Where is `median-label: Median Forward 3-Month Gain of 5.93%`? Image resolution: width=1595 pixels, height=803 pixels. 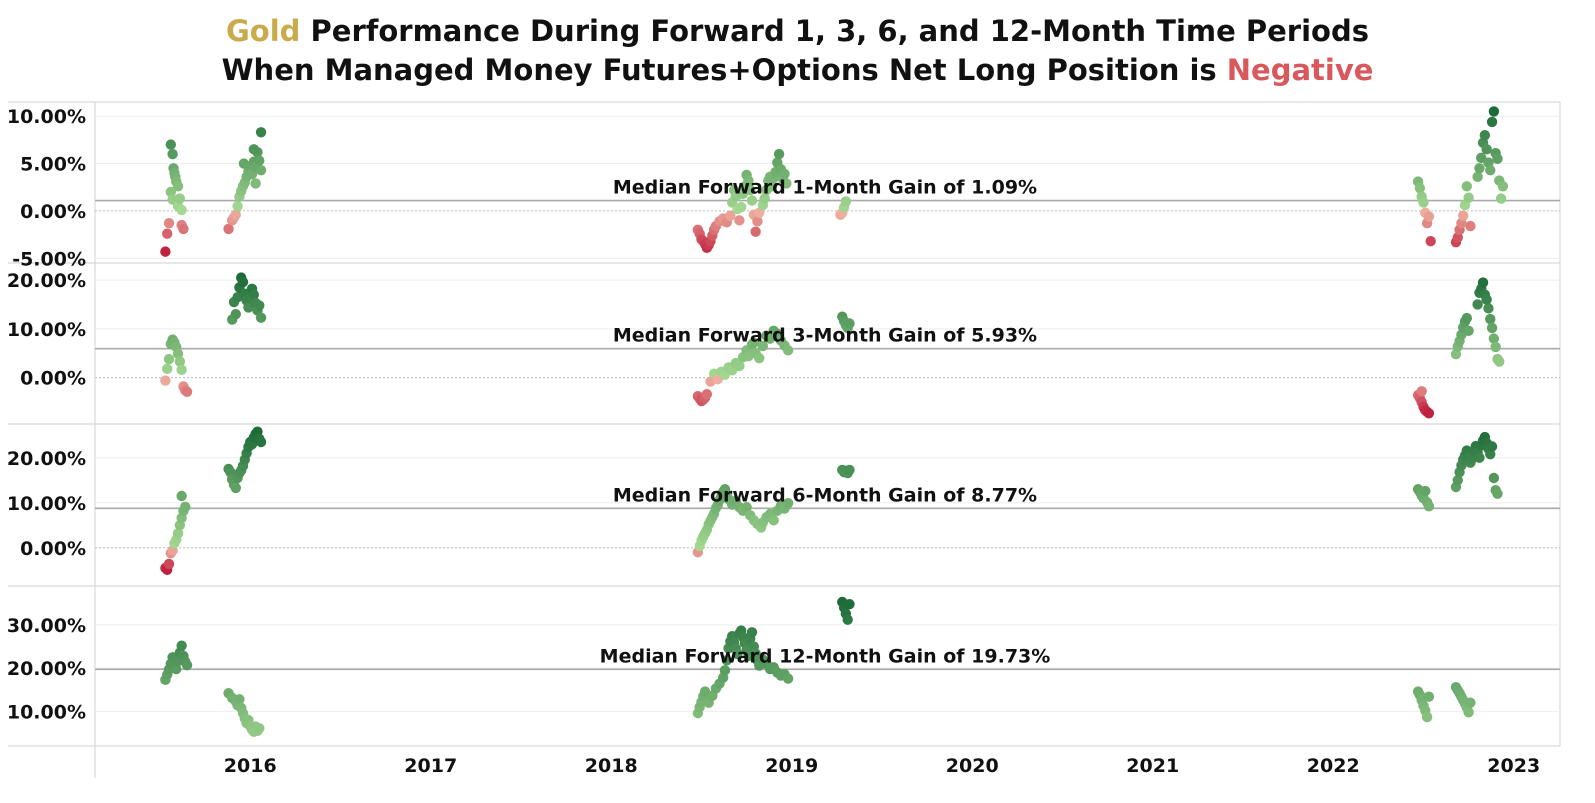
median-label: Median Forward 3-Month Gain of 5.93% is located at coordinates (825, 336).